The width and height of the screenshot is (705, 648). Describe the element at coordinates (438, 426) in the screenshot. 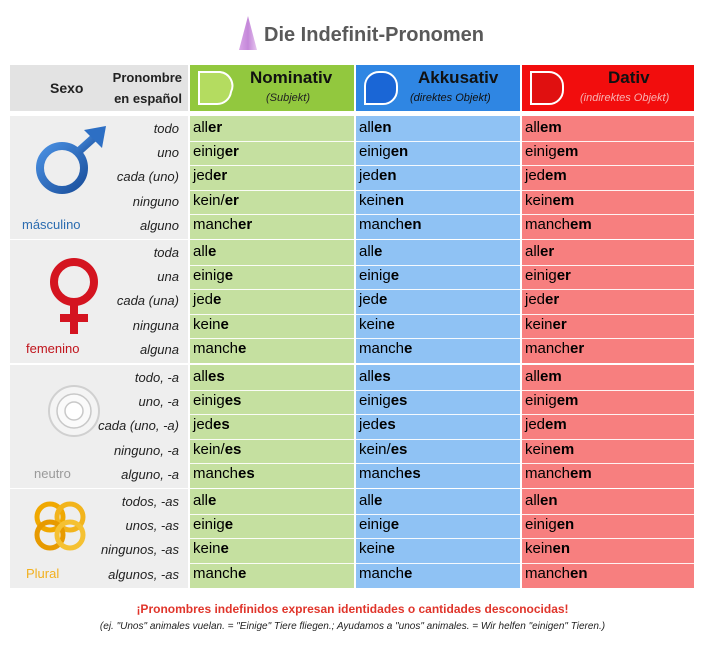

I see `column-akkusativ: alles einiges jedes kein/es manches` at that location.